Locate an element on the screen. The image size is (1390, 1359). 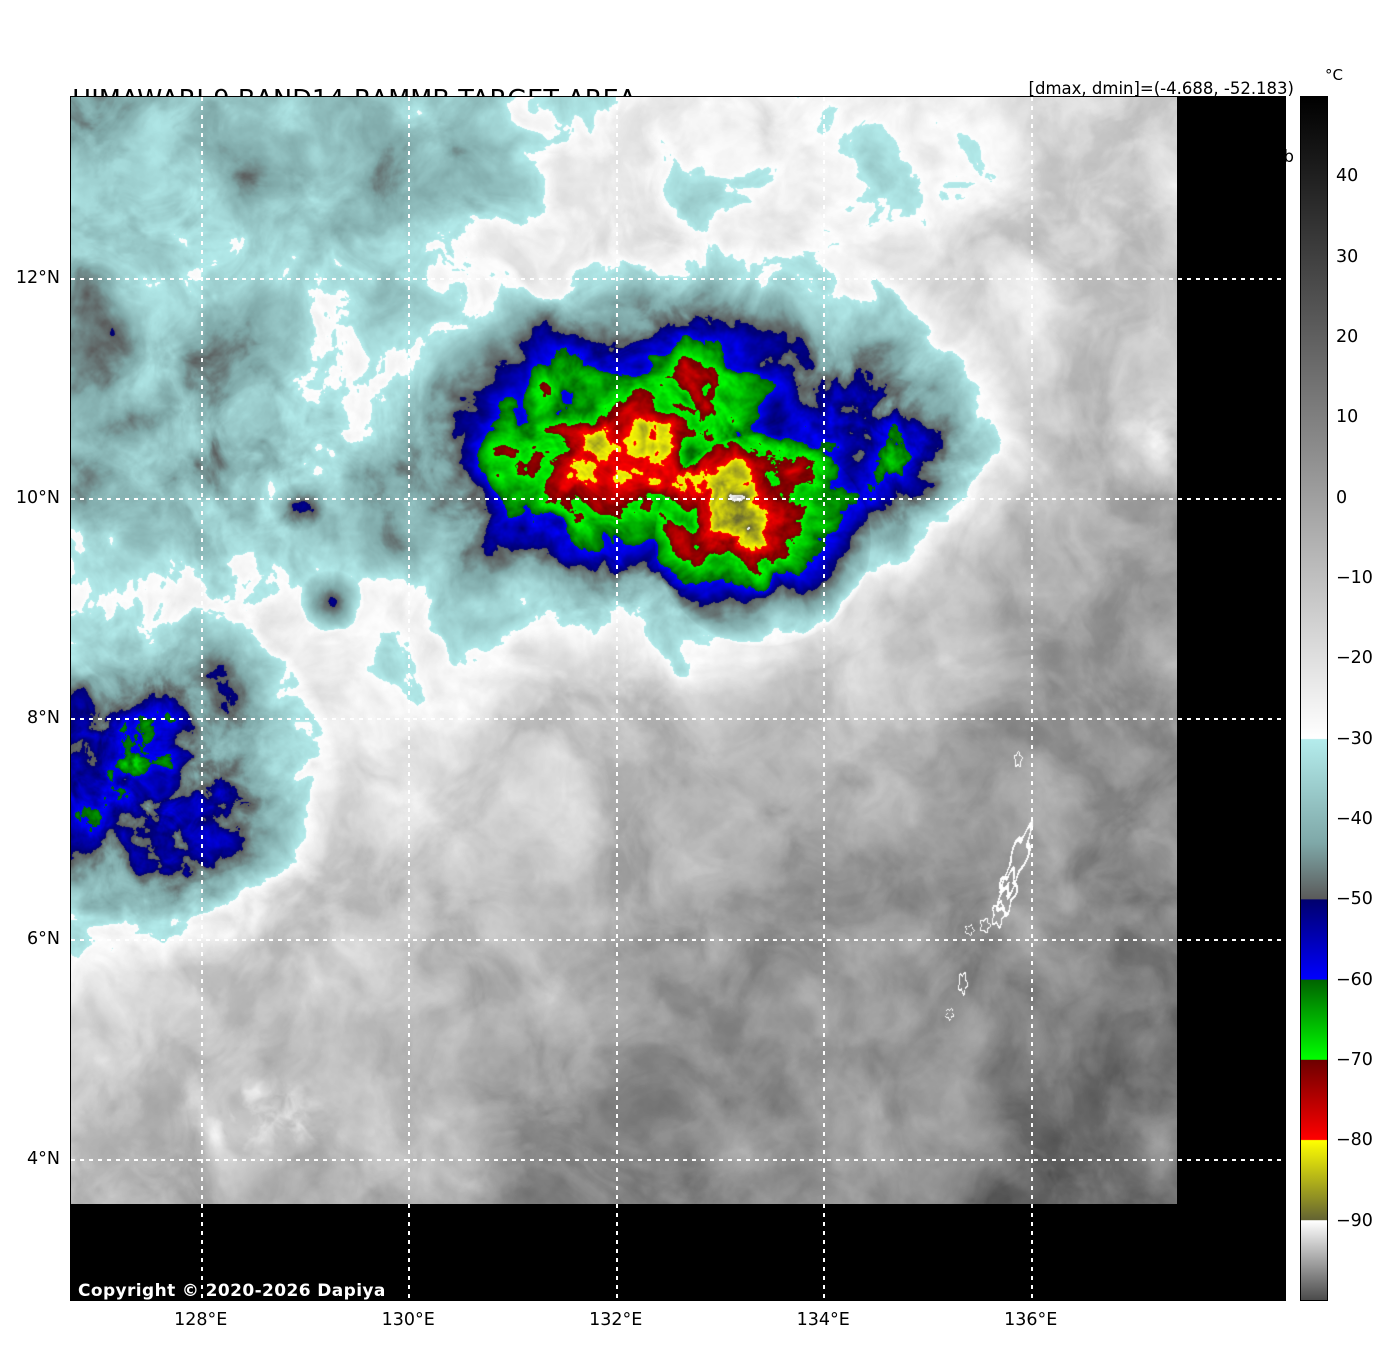
lat-tick-0: 12°N is located at coordinates (37, 277).